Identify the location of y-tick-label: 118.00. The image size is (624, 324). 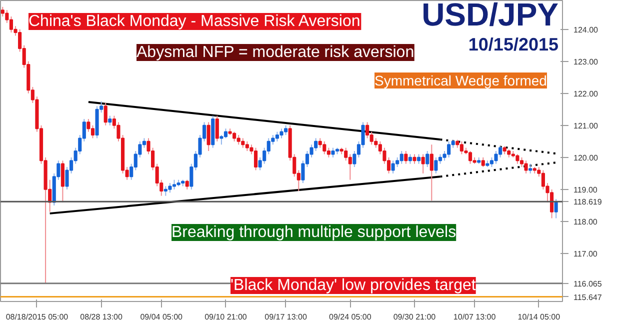
(586, 221).